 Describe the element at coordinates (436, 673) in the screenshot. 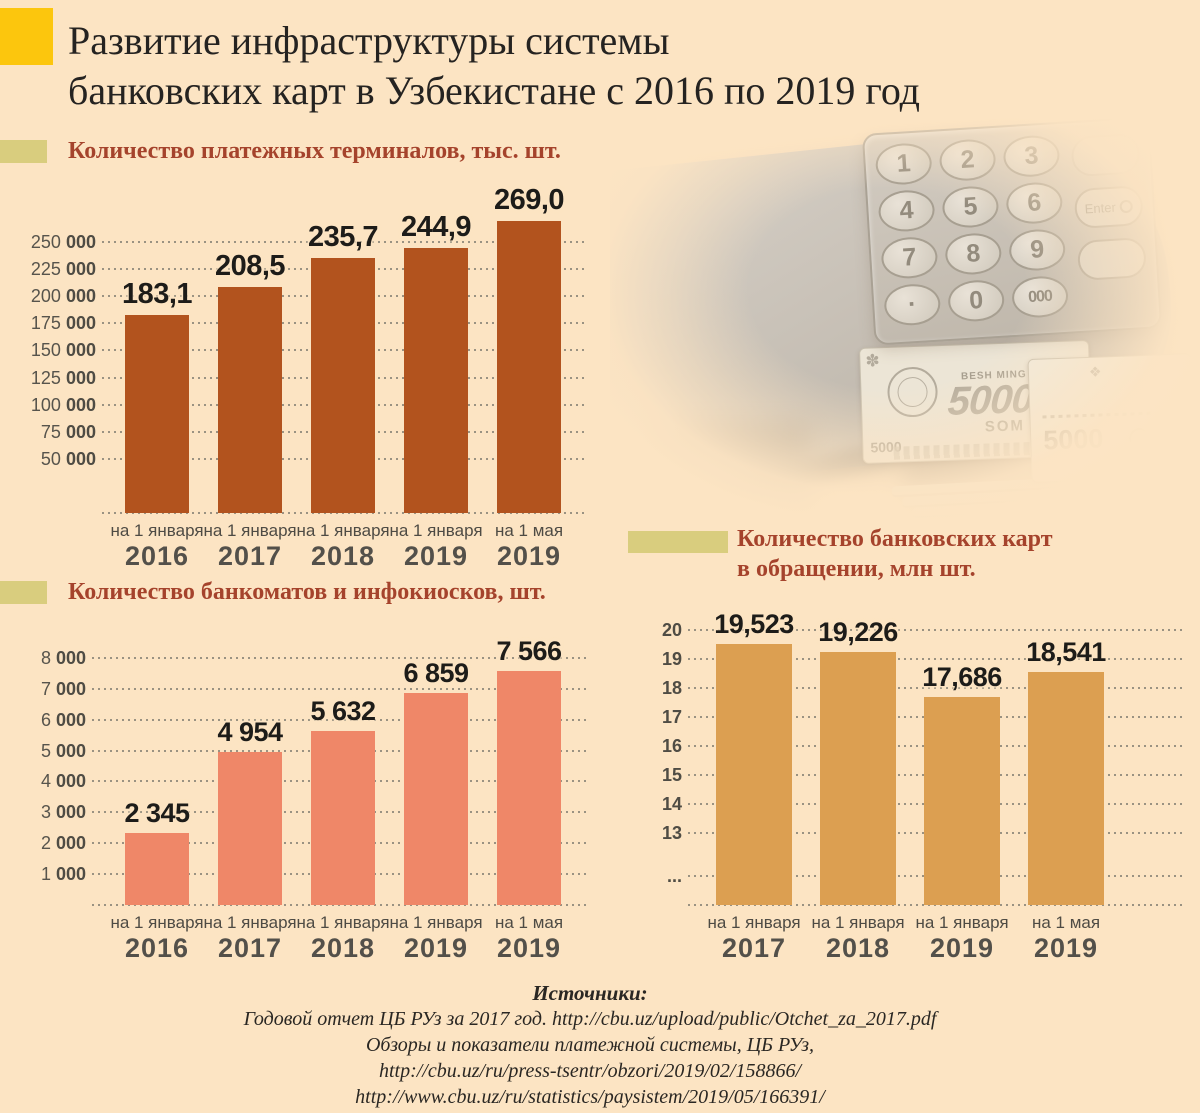

I see `bar-value-label: 6 859` at that location.